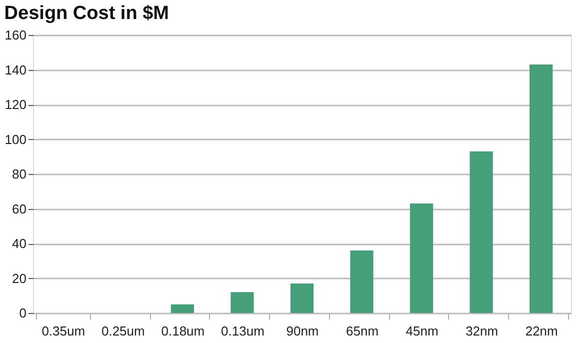  What do you see at coordinates (19, 174) in the screenshot?
I see `y-tick-label: 80` at bounding box center [19, 174].